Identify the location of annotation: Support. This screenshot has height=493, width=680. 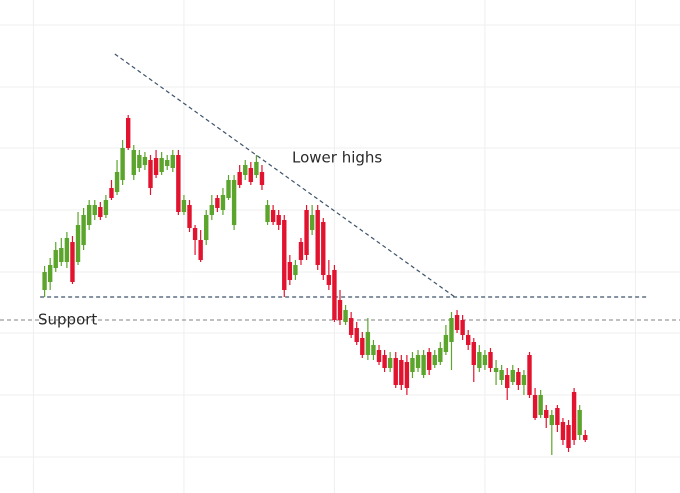
(67, 320).